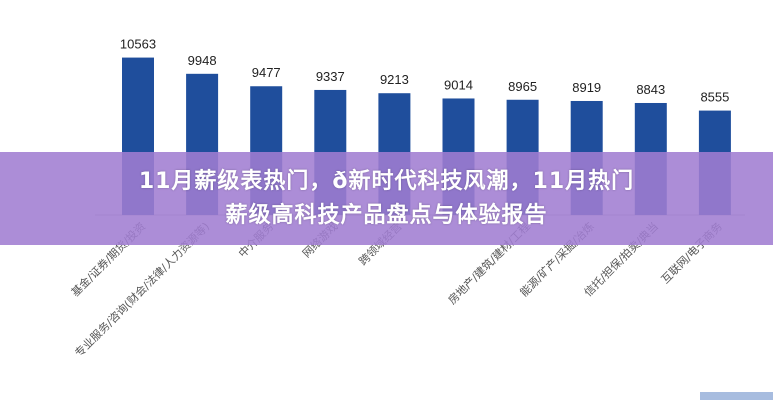  What do you see at coordinates (330, 76) in the screenshot?
I see `data-label: 9337` at bounding box center [330, 76].